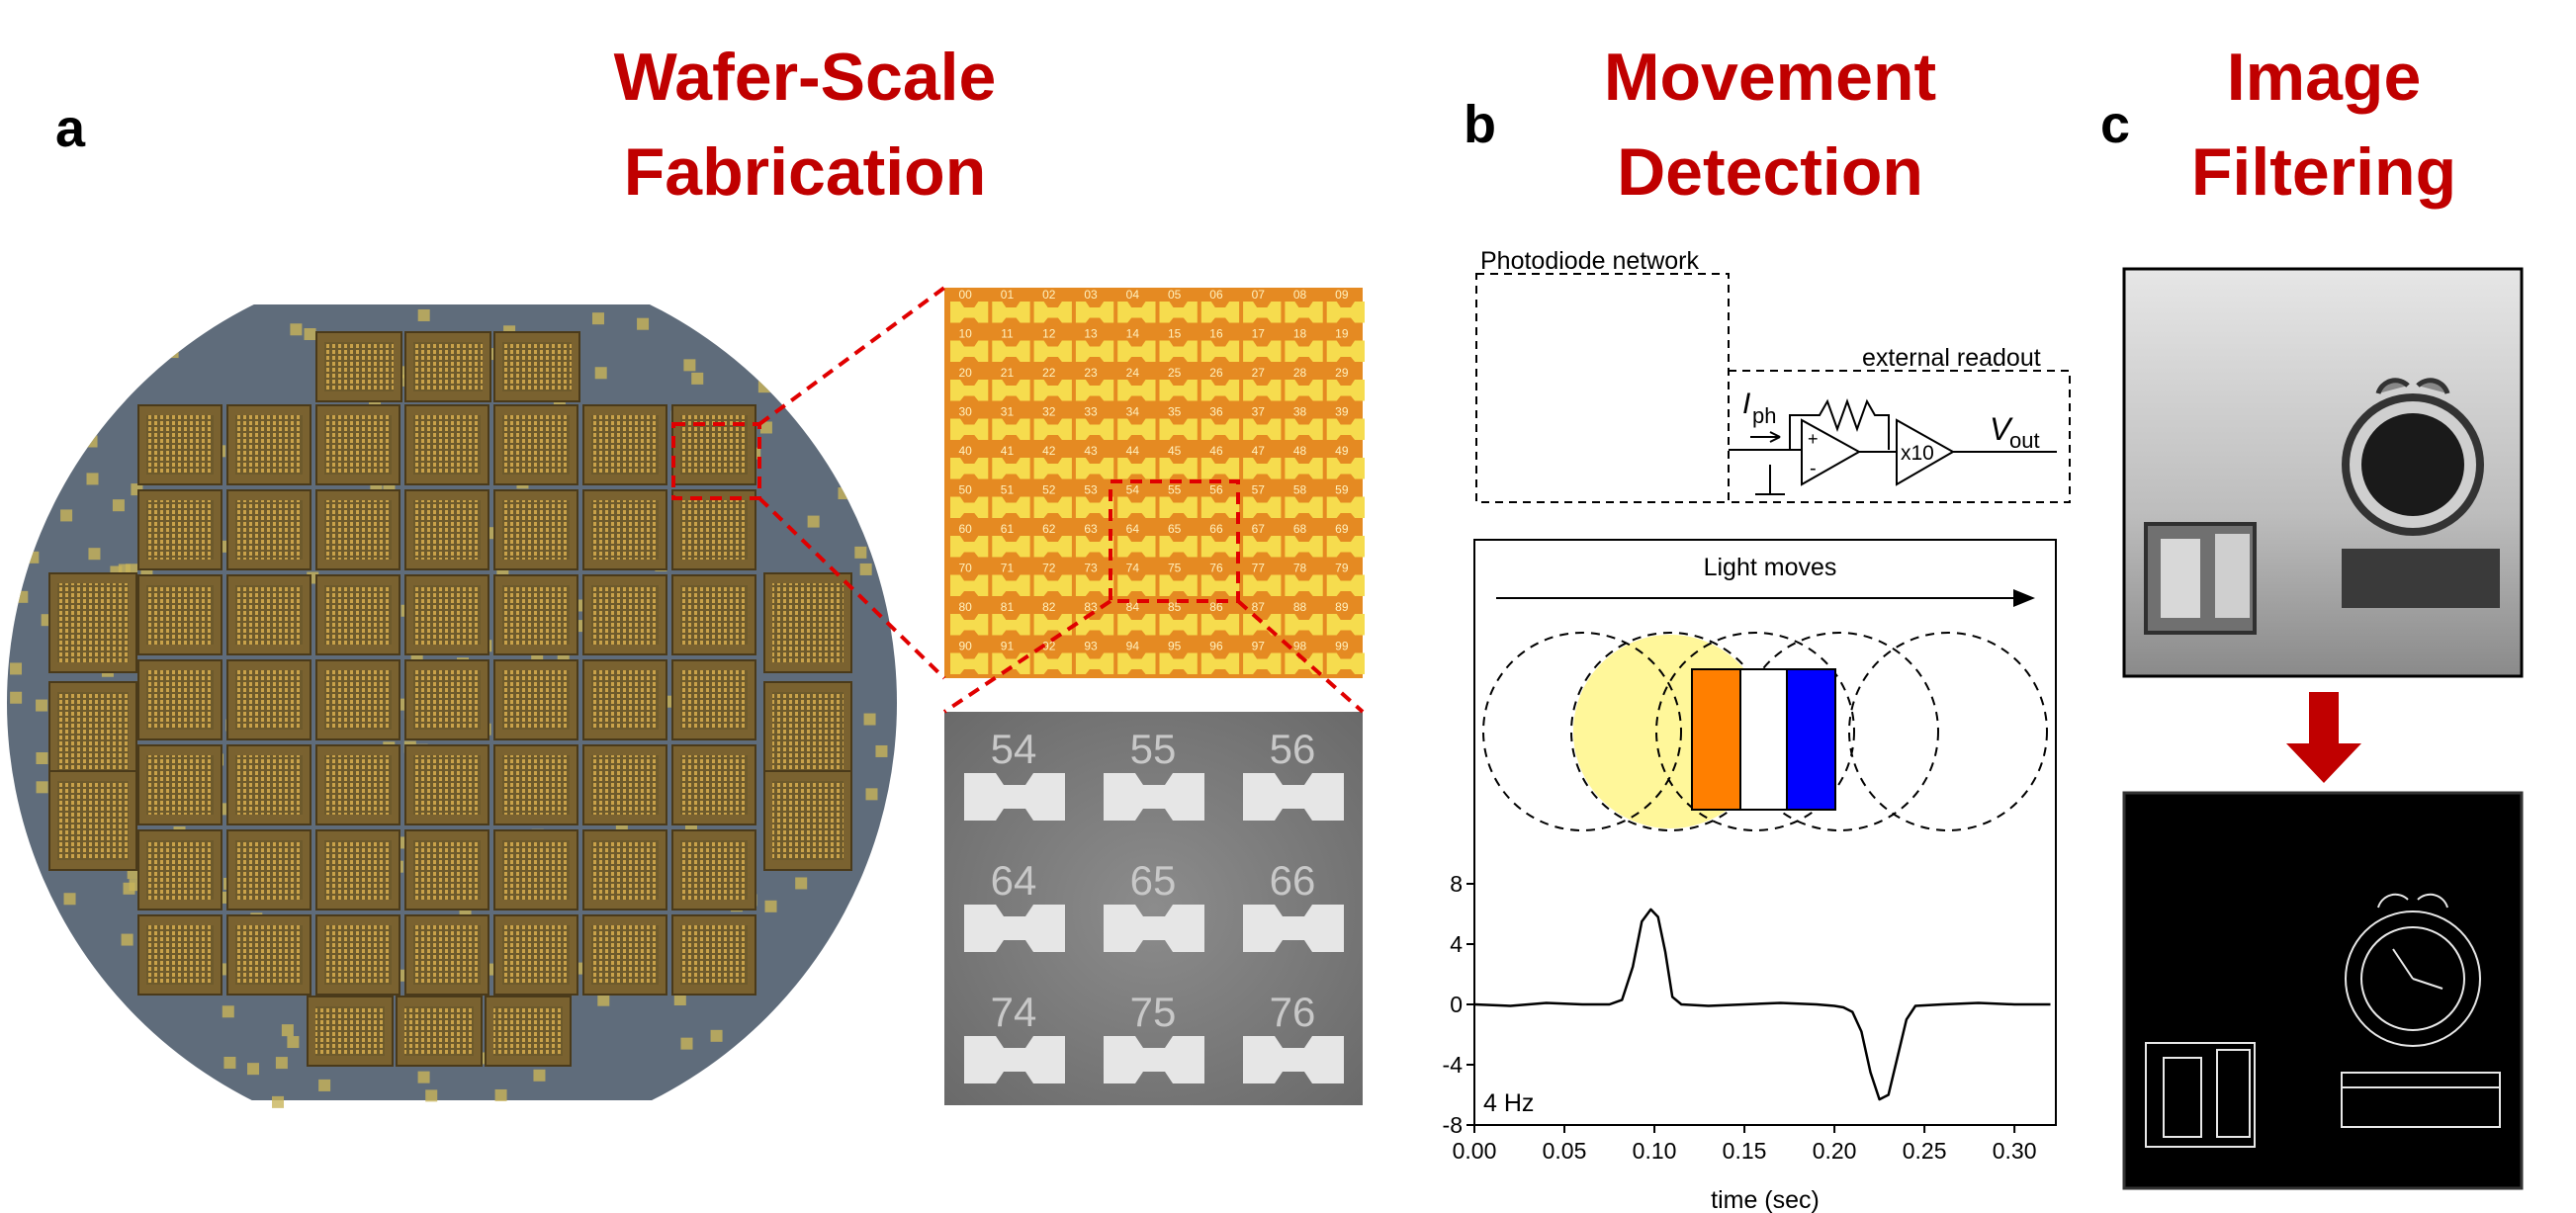 The height and width of the screenshot is (1213, 2576). I want to click on chip-label: 12, so click(1049, 334).